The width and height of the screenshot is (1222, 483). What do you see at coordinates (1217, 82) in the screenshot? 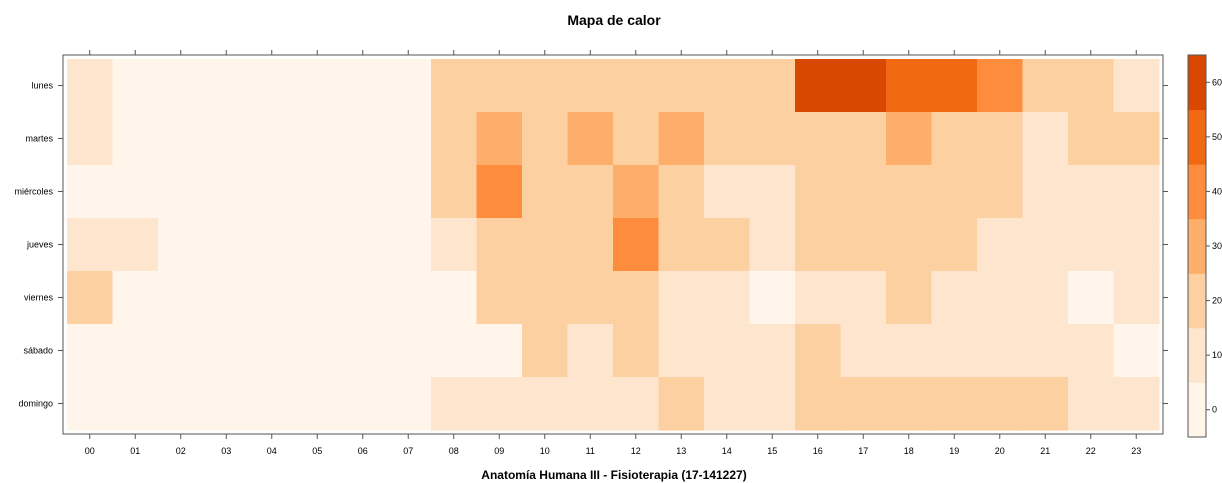
I see `colorbar-tick-label: 60` at bounding box center [1217, 82].